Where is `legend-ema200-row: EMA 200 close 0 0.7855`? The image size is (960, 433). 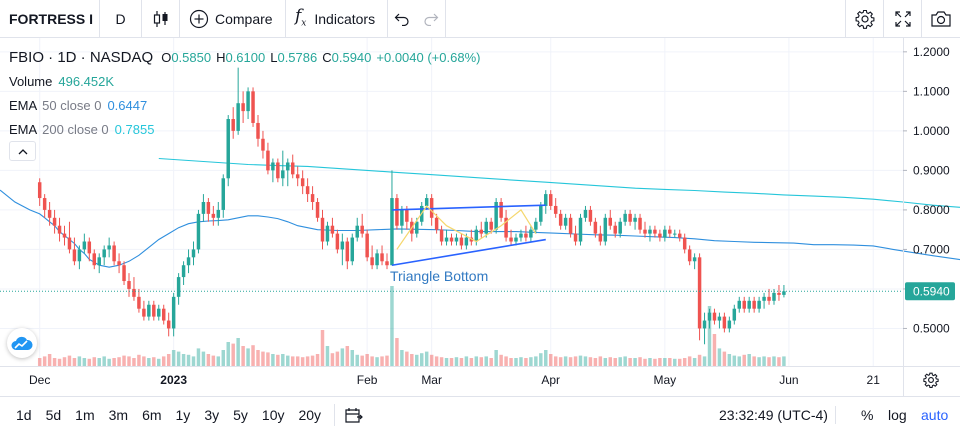
legend-ema200-row: EMA 200 close 0 0.7855 is located at coordinates (244, 129).